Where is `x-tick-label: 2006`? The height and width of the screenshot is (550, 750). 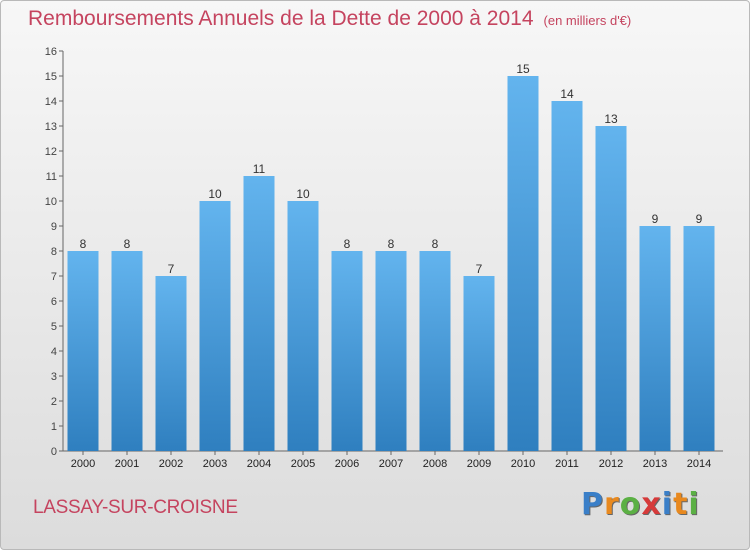
x-tick-label: 2006 is located at coordinates (347, 464).